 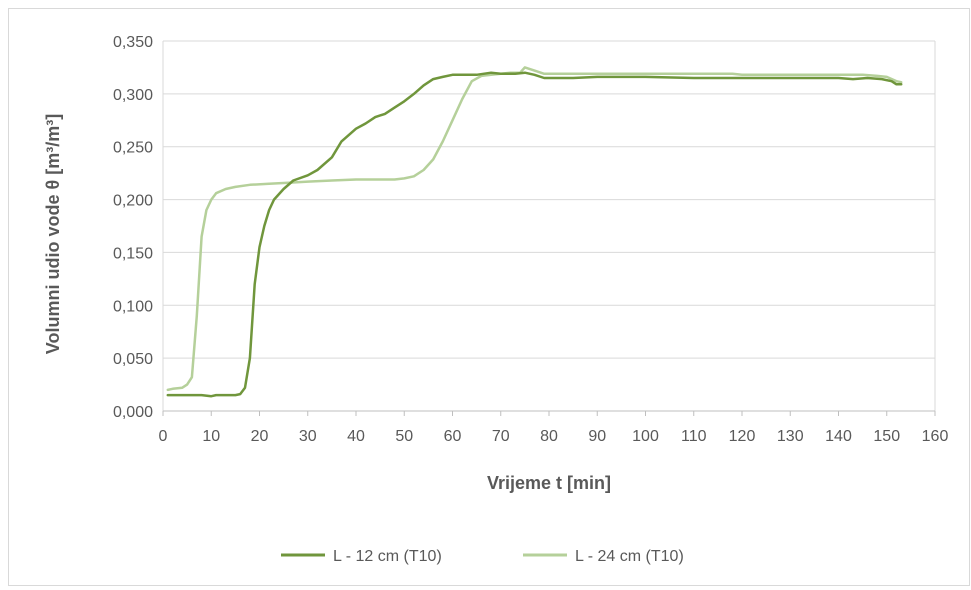 I want to click on x-tick-label: 70, so click(x=501, y=436).